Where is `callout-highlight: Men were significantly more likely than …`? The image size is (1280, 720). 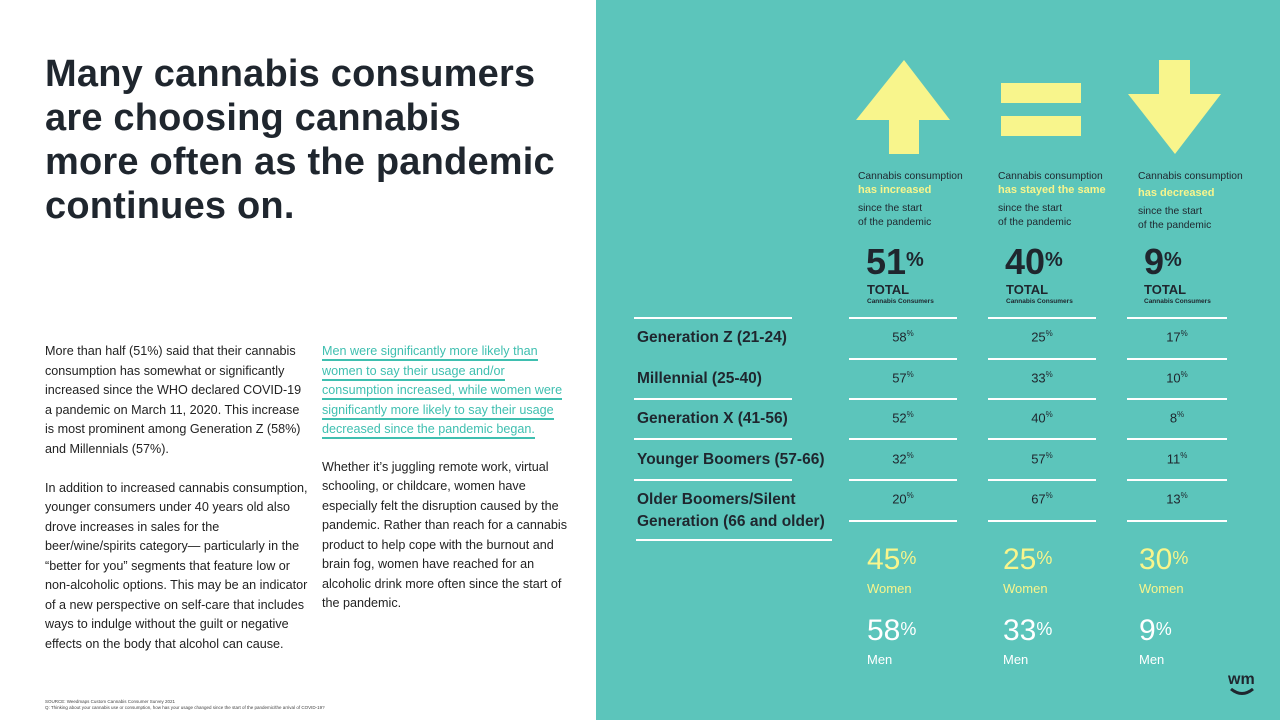 callout-highlight: Men were significantly more likely than … is located at coordinates (448, 391).